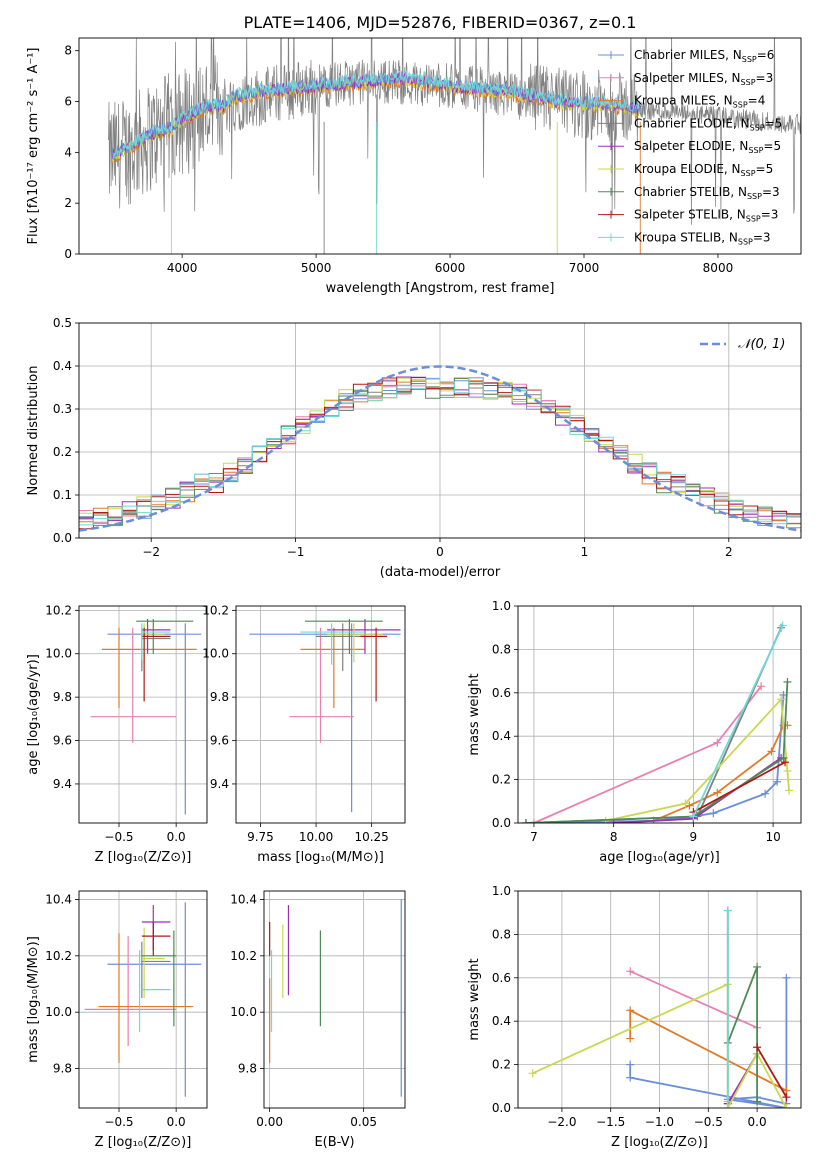 The height and width of the screenshot is (1170, 819). I want to click on observed-spectrum, so click(454, 131).